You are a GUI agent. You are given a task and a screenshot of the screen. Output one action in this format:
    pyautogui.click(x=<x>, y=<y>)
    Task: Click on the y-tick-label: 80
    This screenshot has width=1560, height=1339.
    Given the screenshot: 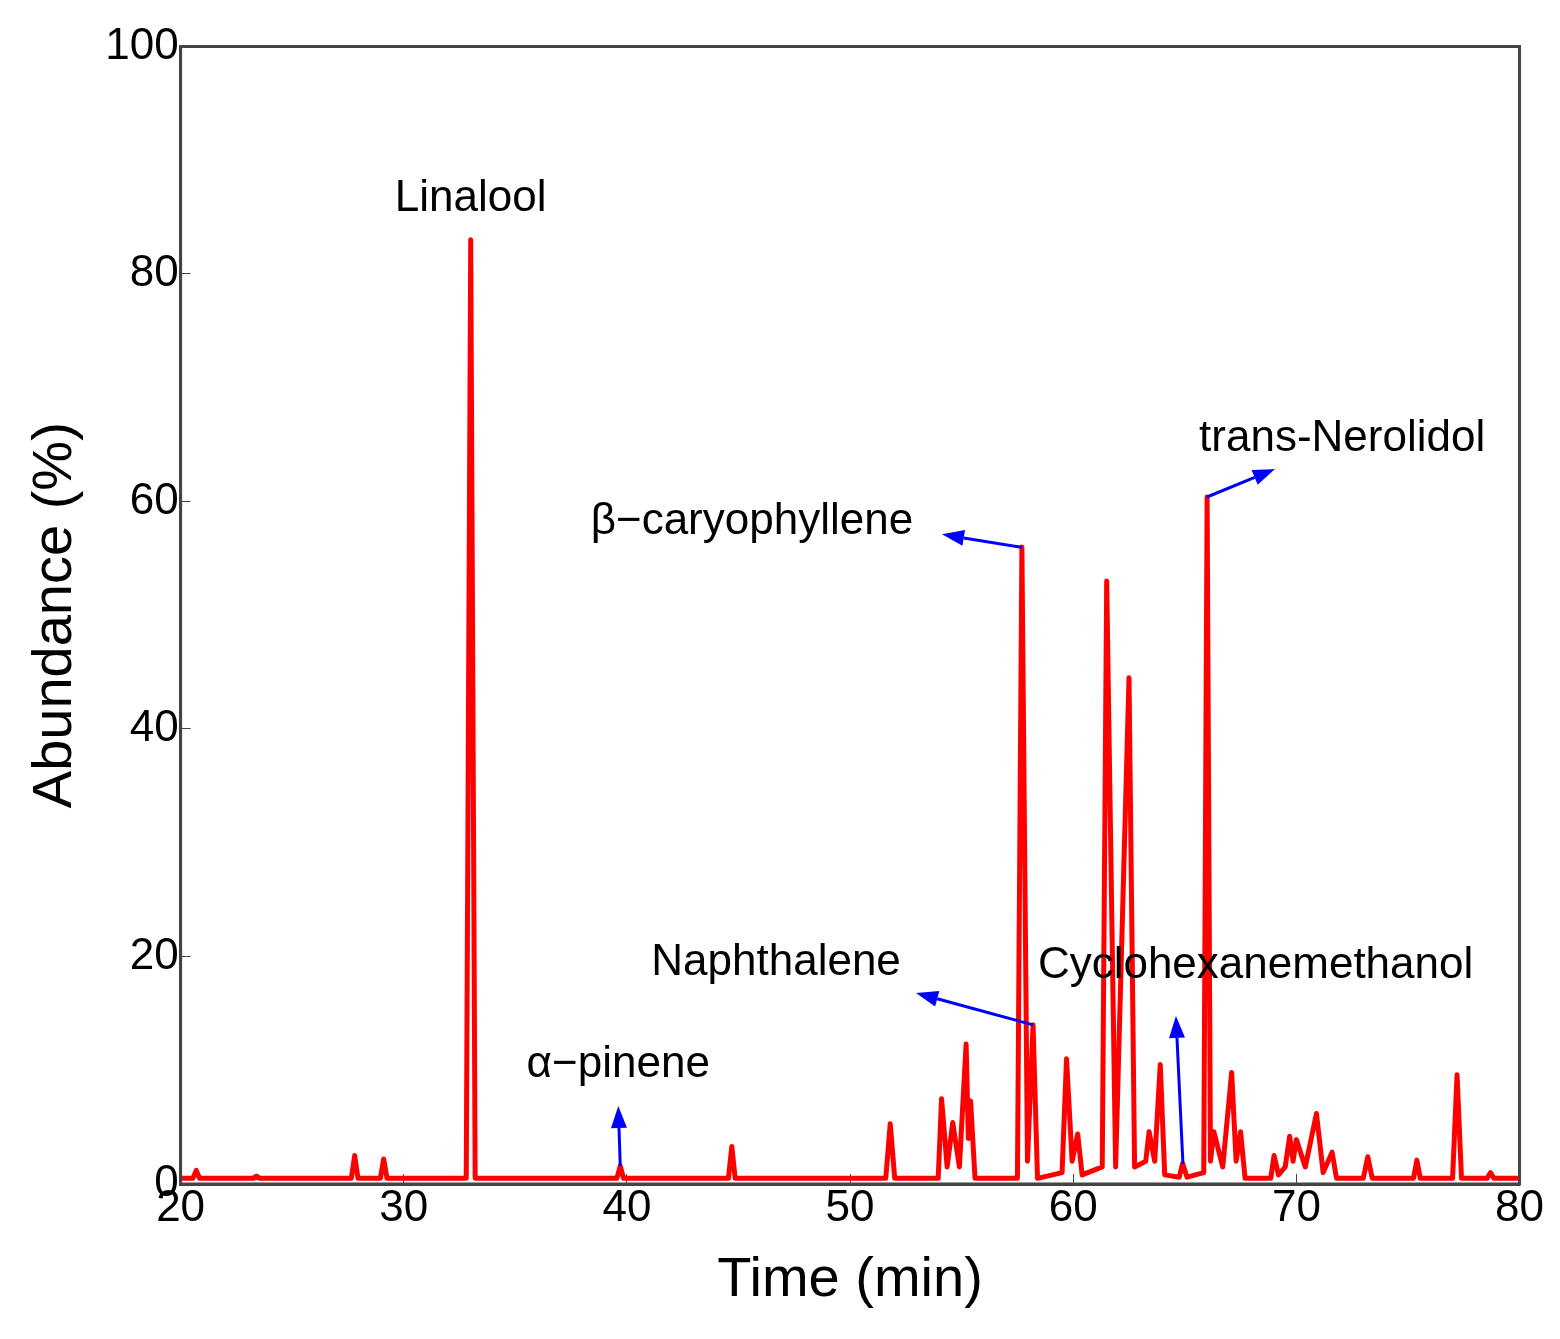 What is the action you would take?
    pyautogui.click(x=154, y=271)
    